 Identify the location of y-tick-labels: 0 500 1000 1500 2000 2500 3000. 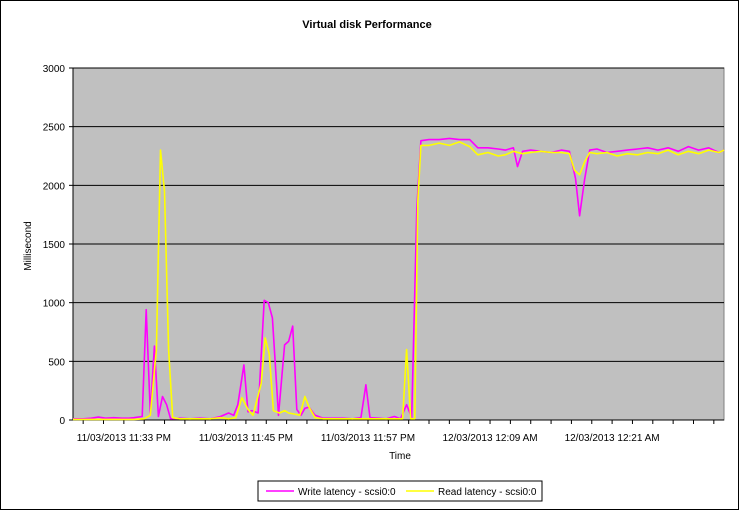
(54, 245).